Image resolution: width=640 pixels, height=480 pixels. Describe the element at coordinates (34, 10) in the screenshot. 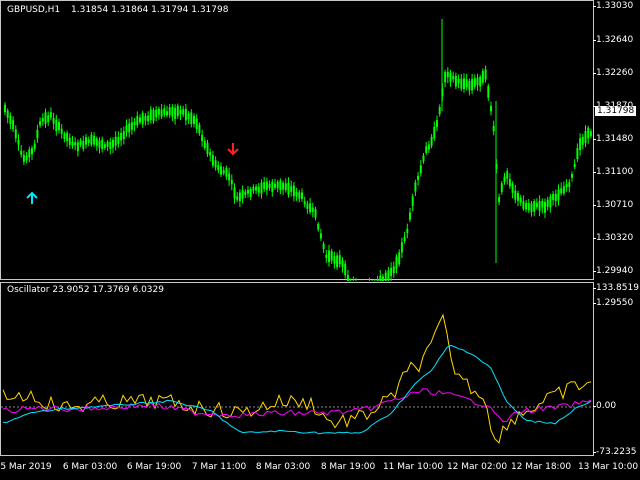

I see `symbol-label: GBPUSD,H1` at that location.